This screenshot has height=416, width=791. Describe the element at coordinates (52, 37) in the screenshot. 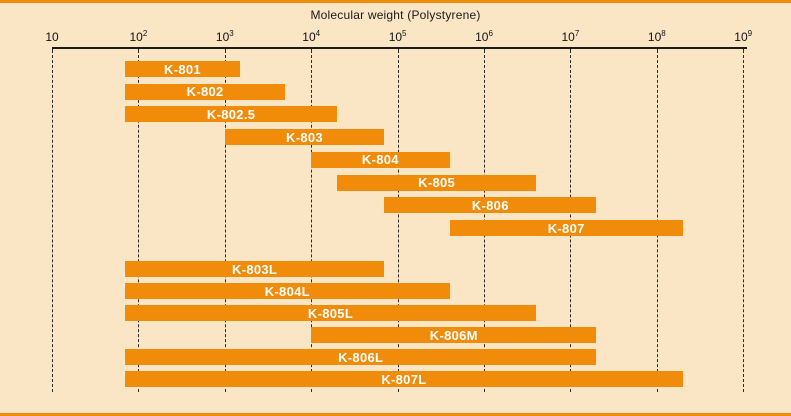

I see `x-axis-tick-label: 10` at that location.